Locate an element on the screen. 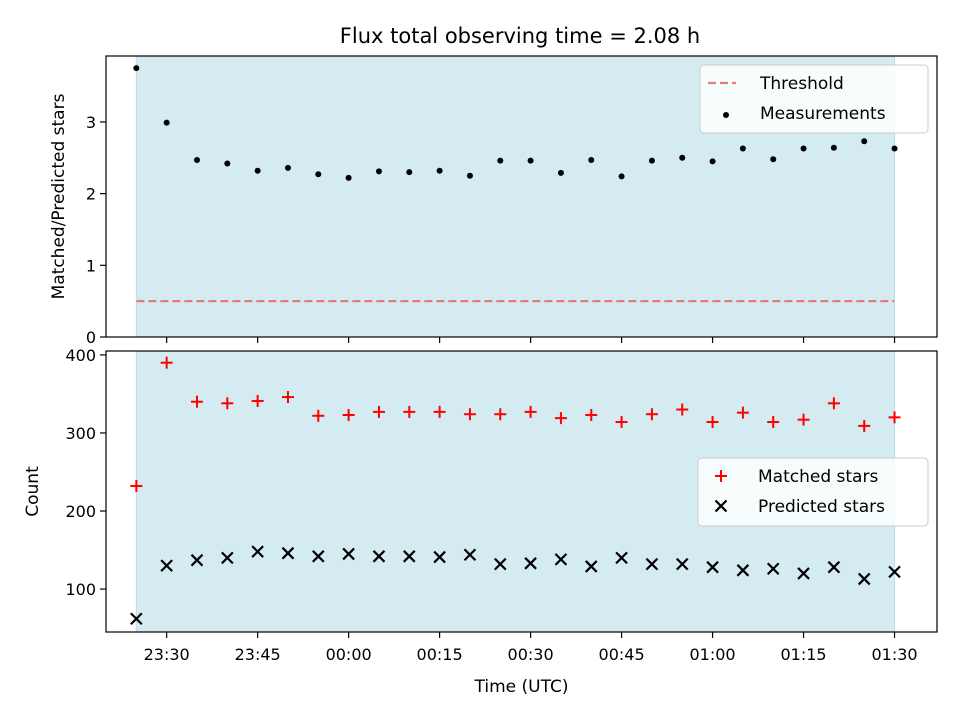 The image size is (960, 720). y-tick-label: 100 is located at coordinates (80, 589).